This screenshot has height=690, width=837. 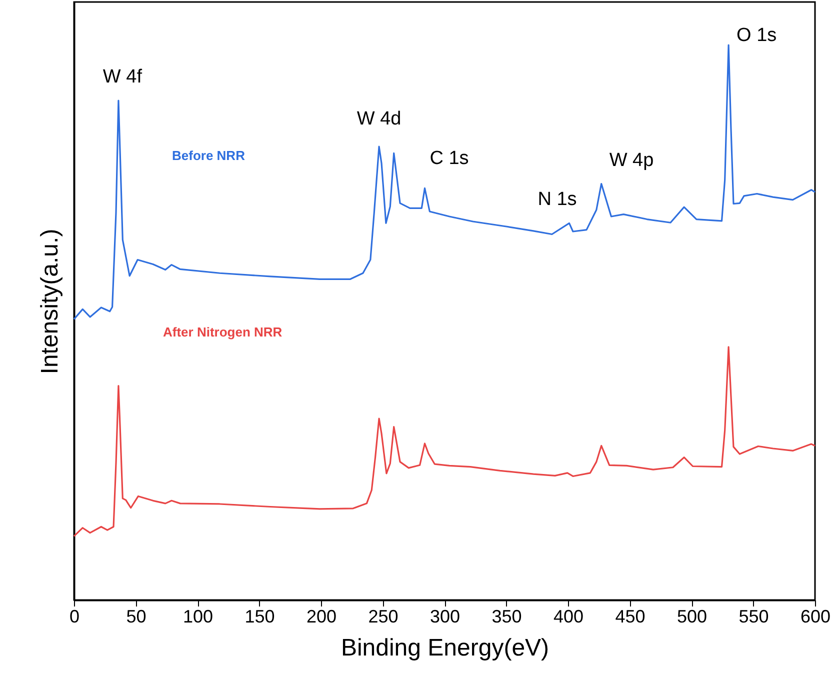 I want to click on x-tick-label: 300, so click(x=445, y=616).